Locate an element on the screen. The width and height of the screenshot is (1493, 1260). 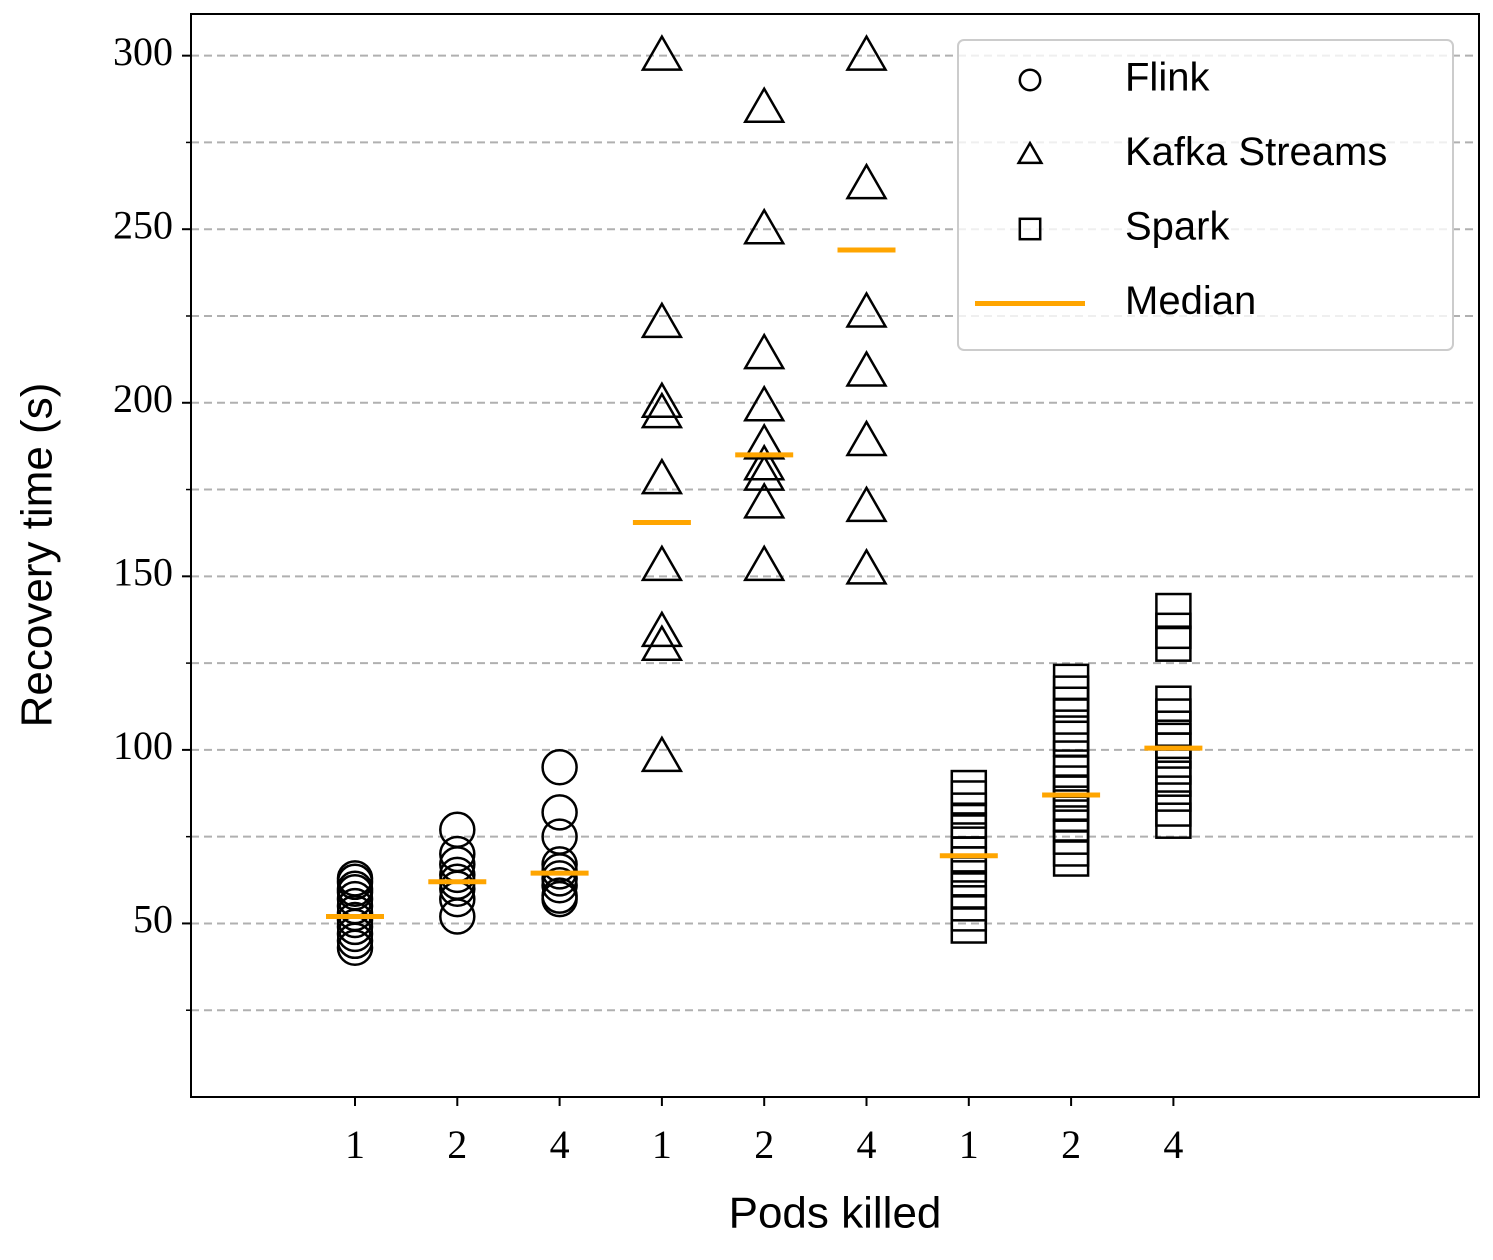
y-tick-label: 150 is located at coordinates (143, 571).